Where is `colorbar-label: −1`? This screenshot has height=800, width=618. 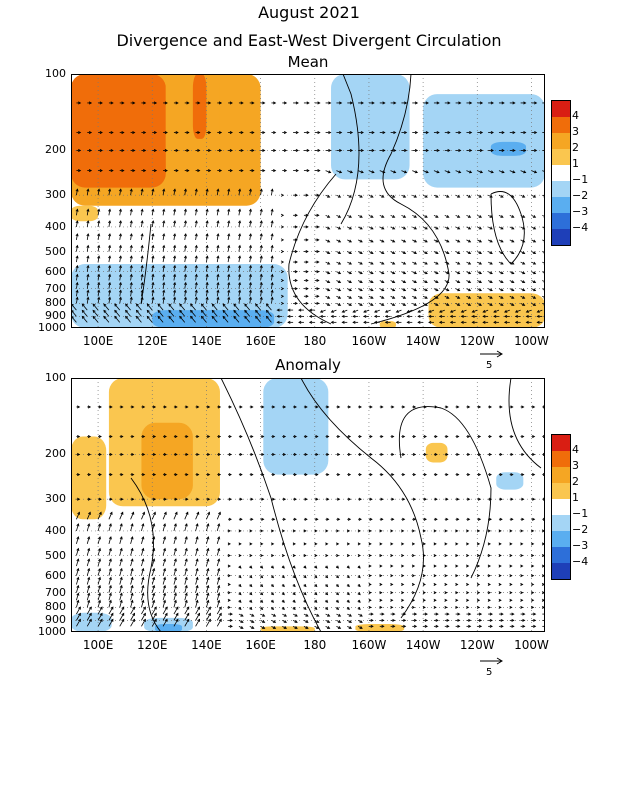 colorbar-label: −1 is located at coordinates (580, 179).